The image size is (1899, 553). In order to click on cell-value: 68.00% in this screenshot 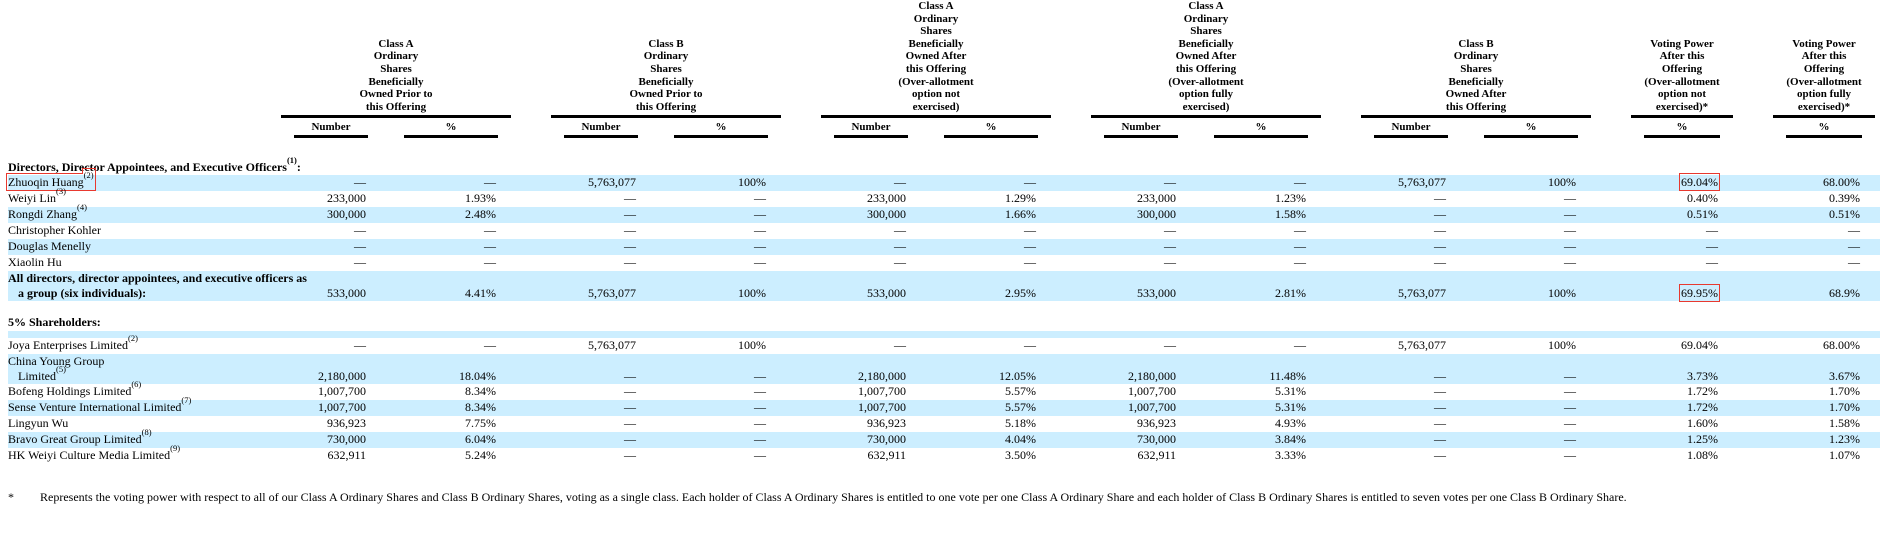, I will do `click(1842, 345)`.